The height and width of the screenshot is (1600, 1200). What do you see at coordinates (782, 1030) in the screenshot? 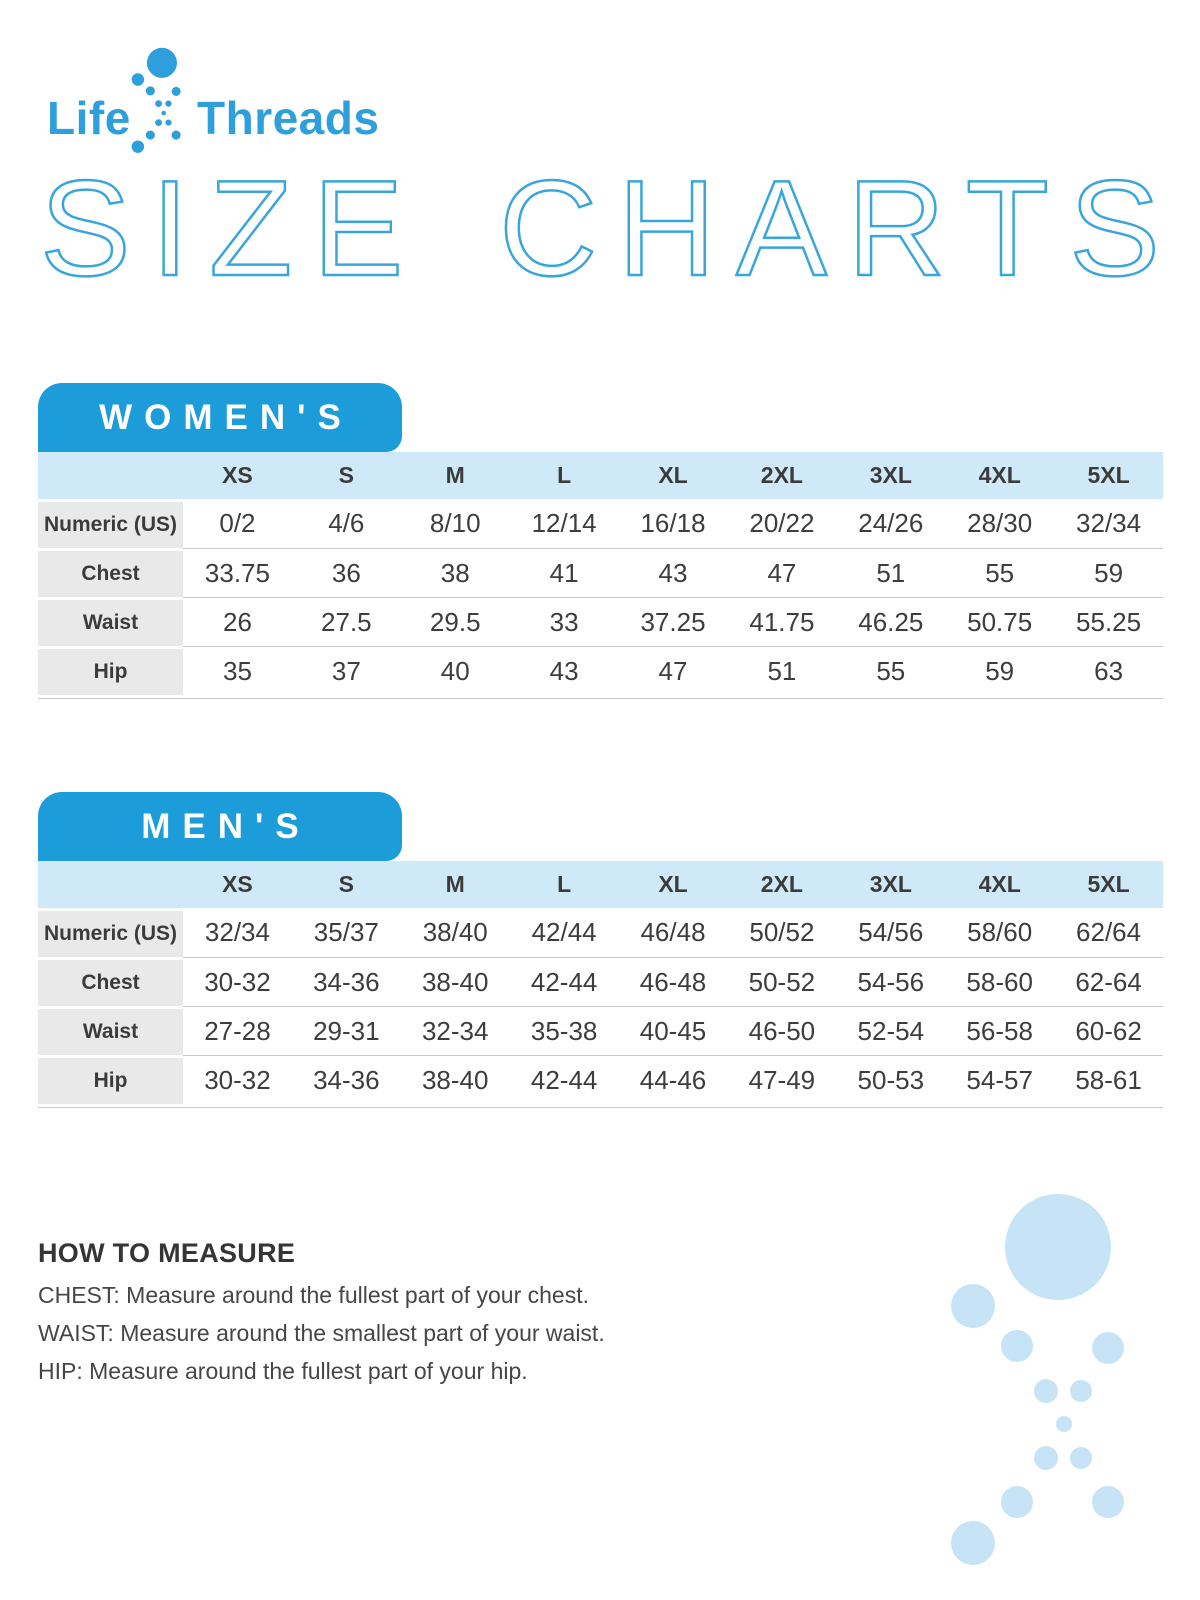
I see `size-value: 46-50` at bounding box center [782, 1030].